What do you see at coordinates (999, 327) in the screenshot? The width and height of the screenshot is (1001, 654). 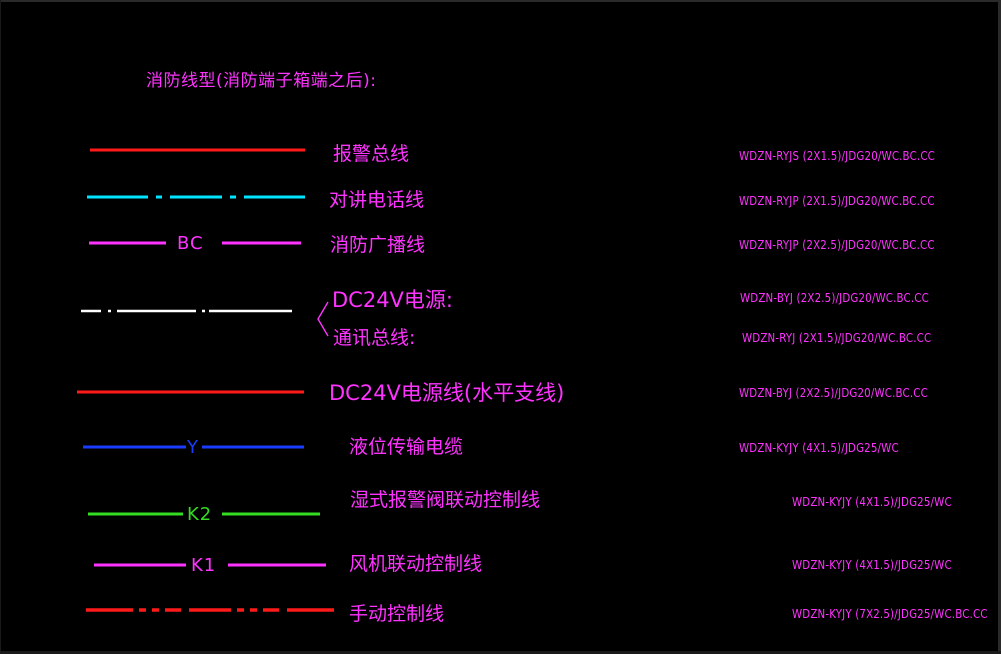 I see `frame-right-edge` at bounding box center [999, 327].